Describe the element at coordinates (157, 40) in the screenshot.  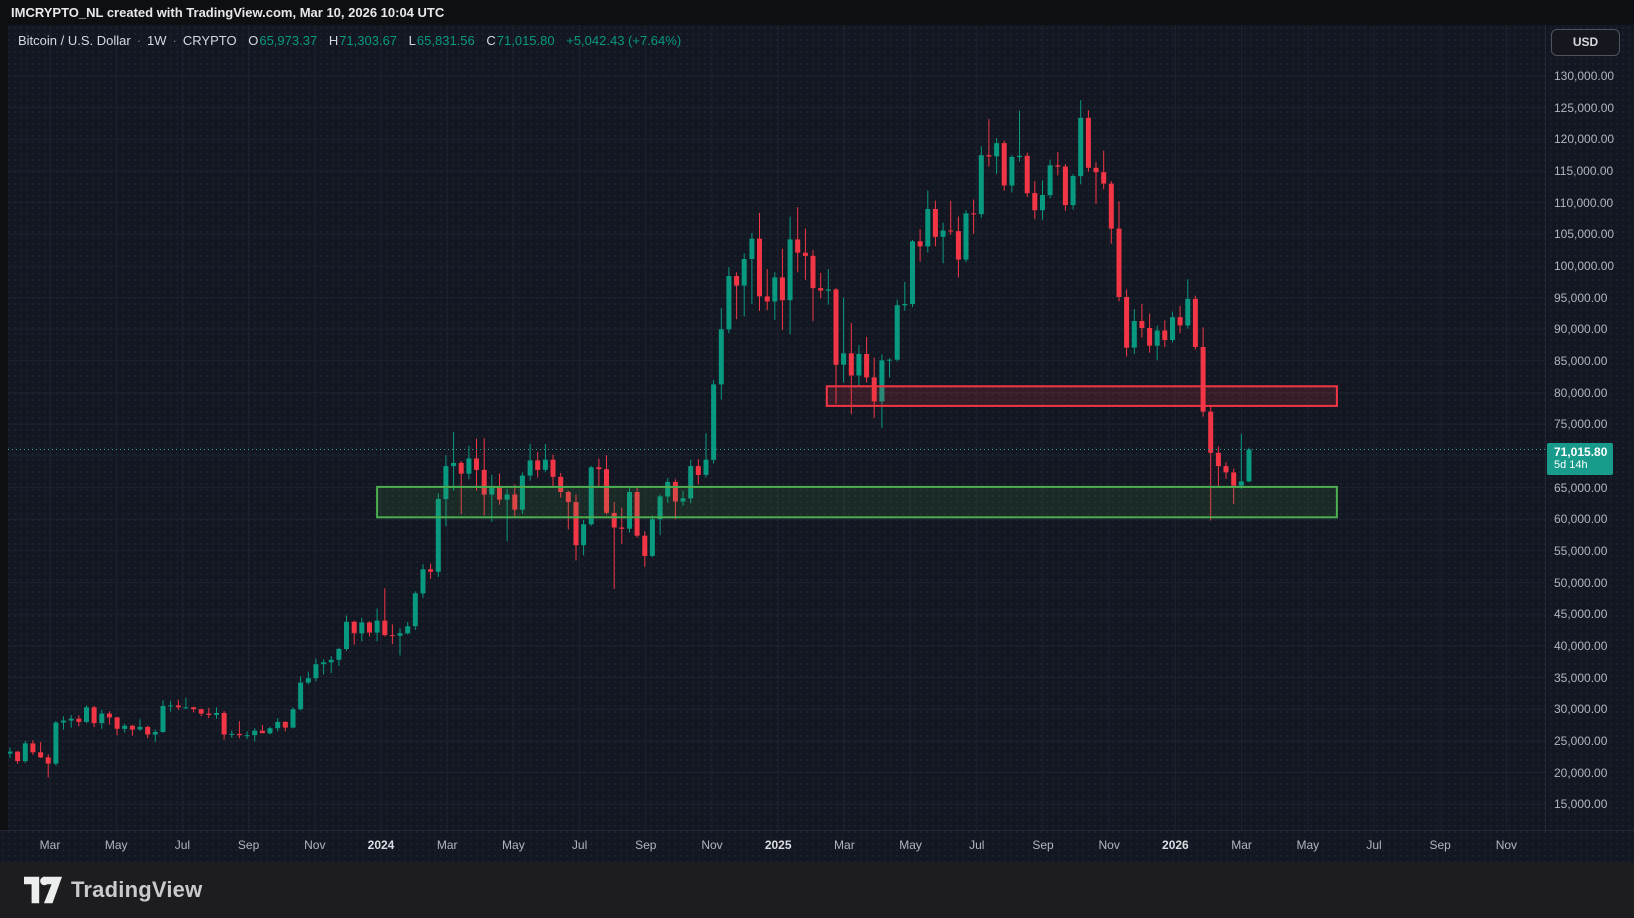
I see `interval-label: 1W` at that location.